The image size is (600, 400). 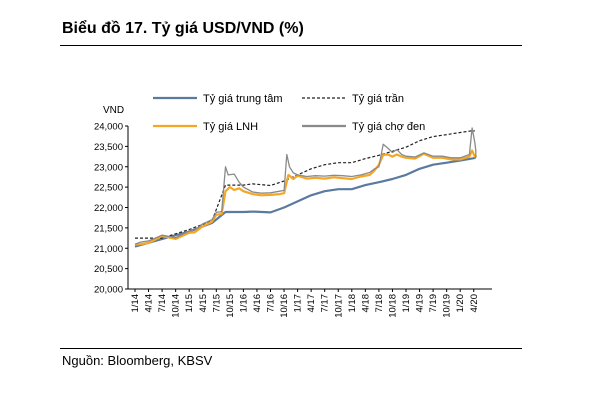 What do you see at coordinates (379, 303) in the screenshot?
I see `x-tick-label: 7/18` at bounding box center [379, 303].